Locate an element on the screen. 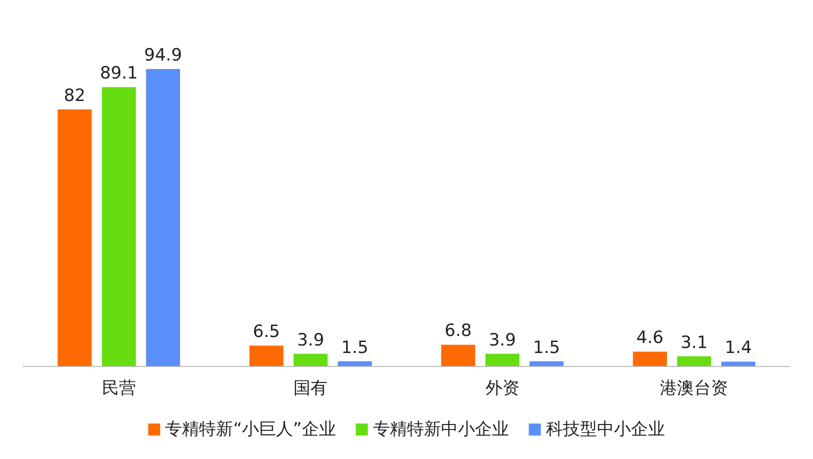 The width and height of the screenshot is (813, 459). data-label: 6.5 is located at coordinates (266, 332).